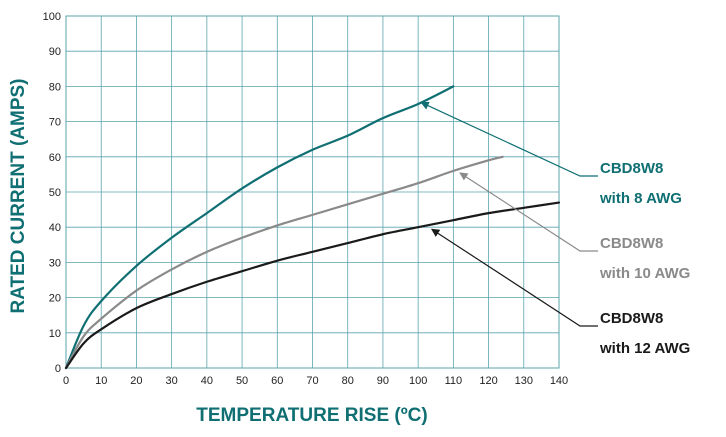 The image size is (726, 437). What do you see at coordinates (55, 263) in the screenshot?
I see `y-tick-label: 30` at bounding box center [55, 263].